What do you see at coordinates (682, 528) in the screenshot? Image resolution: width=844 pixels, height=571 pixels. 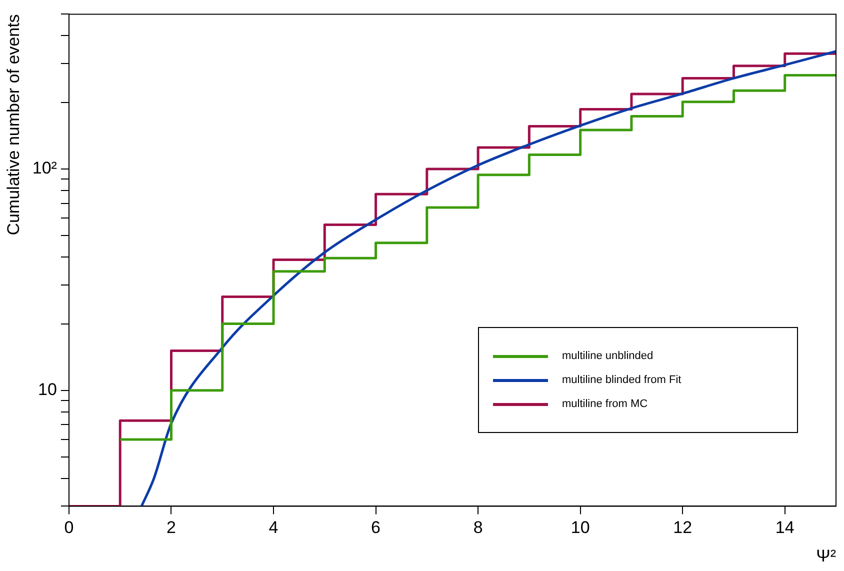 I see `x-tick-label: 12` at bounding box center [682, 528].